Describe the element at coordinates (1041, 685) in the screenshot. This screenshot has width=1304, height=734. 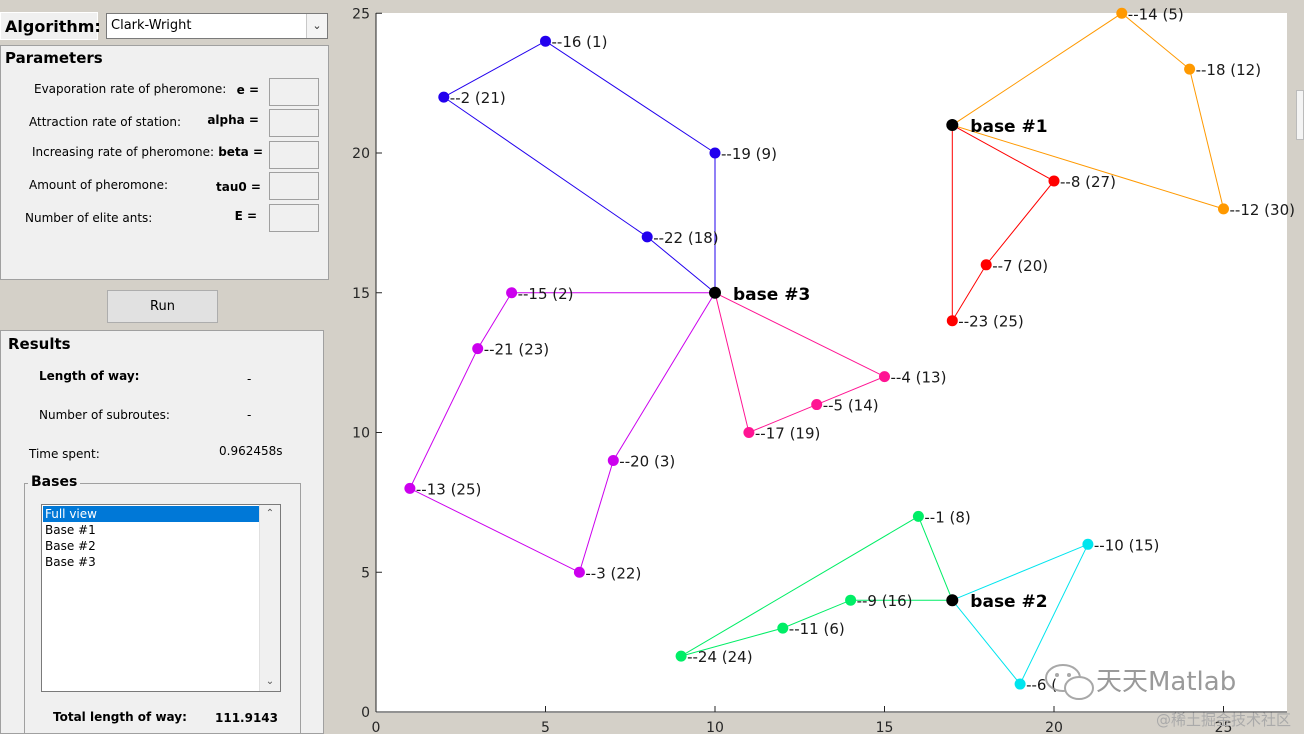
I see `point-label: --6 (` at that location.